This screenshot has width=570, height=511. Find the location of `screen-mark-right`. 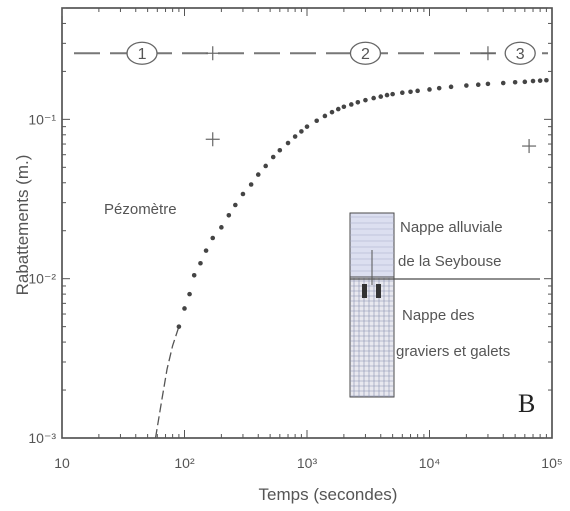

screen-mark-right is located at coordinates (378, 291).